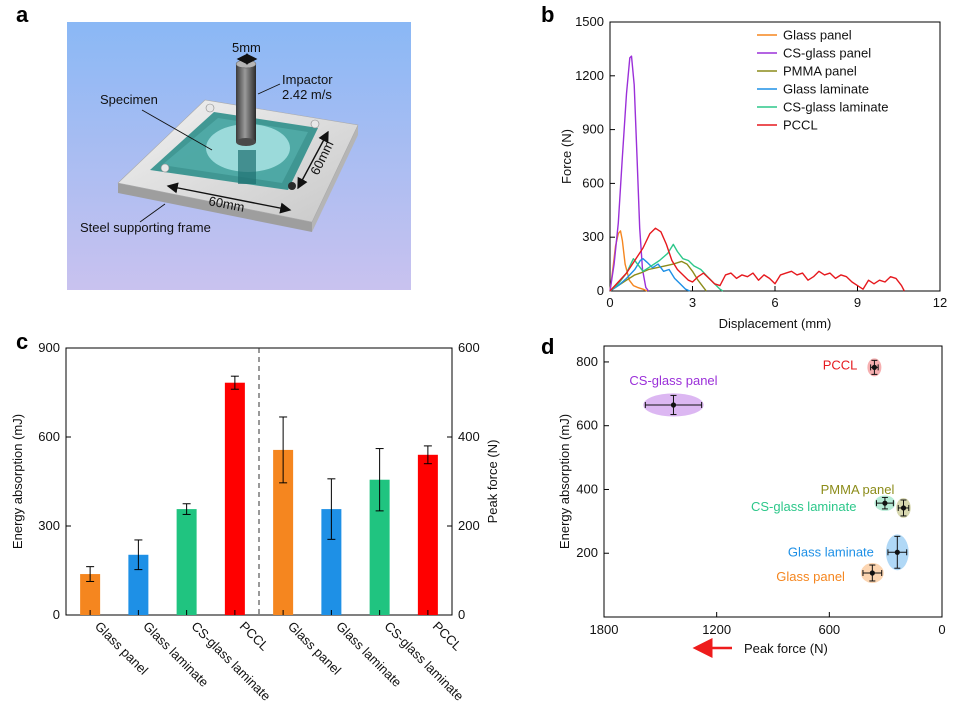  I want to click on dim-arrow-60mm-right, so click(313, 160).